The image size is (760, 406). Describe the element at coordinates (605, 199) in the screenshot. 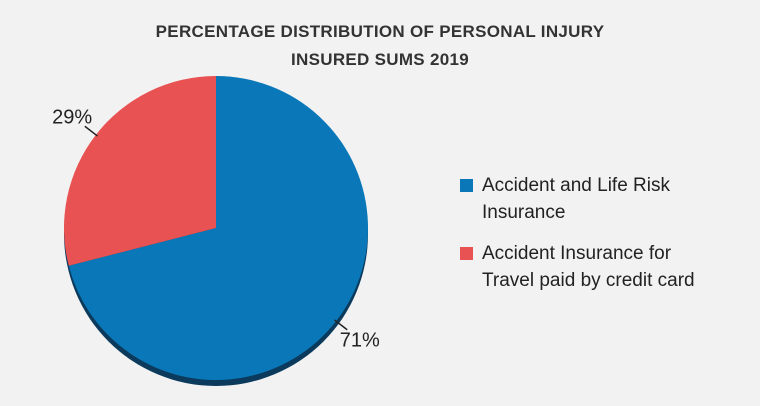

I see `legend-item-accident-life-risk: Accident and Life Risk Insurance` at that location.